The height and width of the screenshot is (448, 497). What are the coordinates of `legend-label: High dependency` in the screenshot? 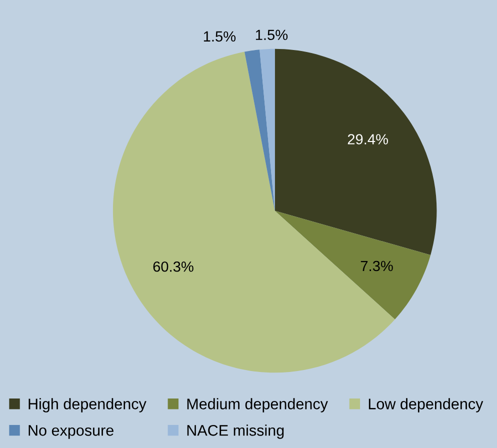 It's located at (87, 405).